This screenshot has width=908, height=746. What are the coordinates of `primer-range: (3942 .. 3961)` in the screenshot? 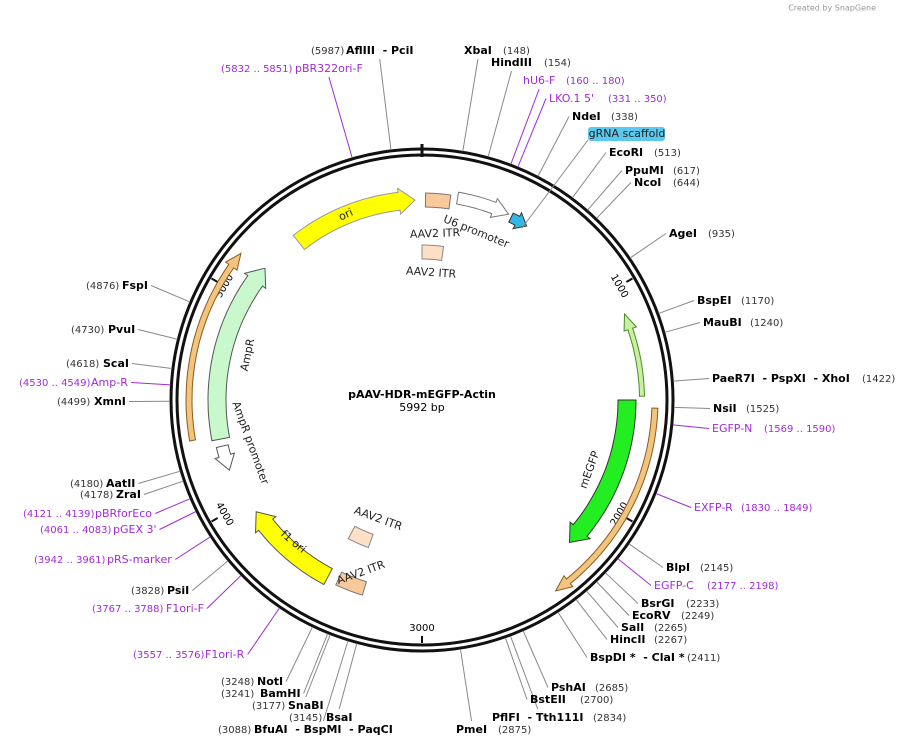 It's located at (70, 560).